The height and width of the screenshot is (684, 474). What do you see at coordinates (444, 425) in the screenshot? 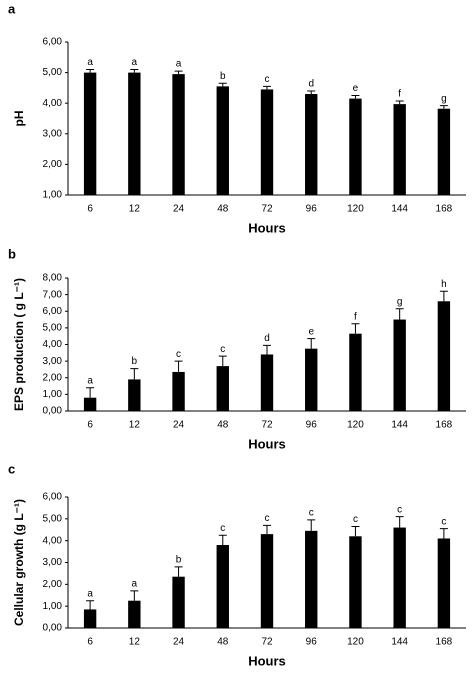
I see `x-tick-label: 168` at bounding box center [444, 425].